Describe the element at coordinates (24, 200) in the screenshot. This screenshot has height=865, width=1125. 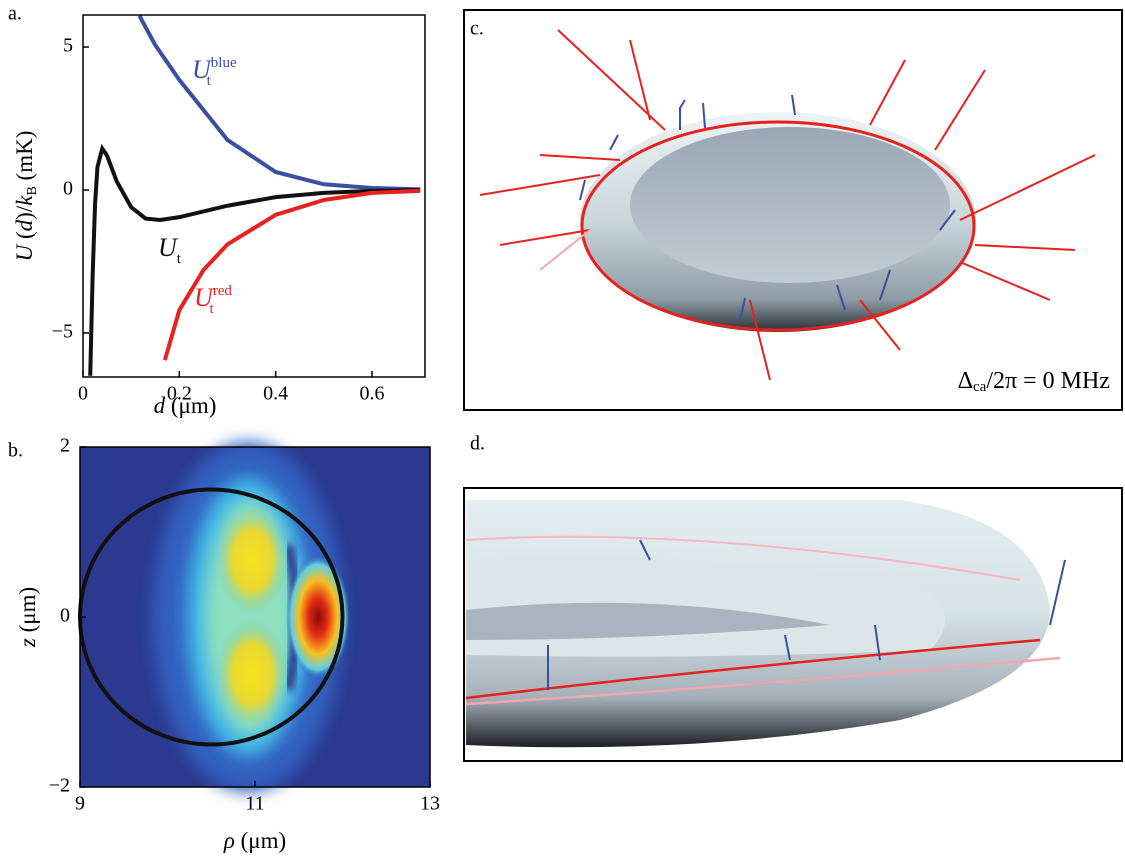
I see `text: k` at that location.